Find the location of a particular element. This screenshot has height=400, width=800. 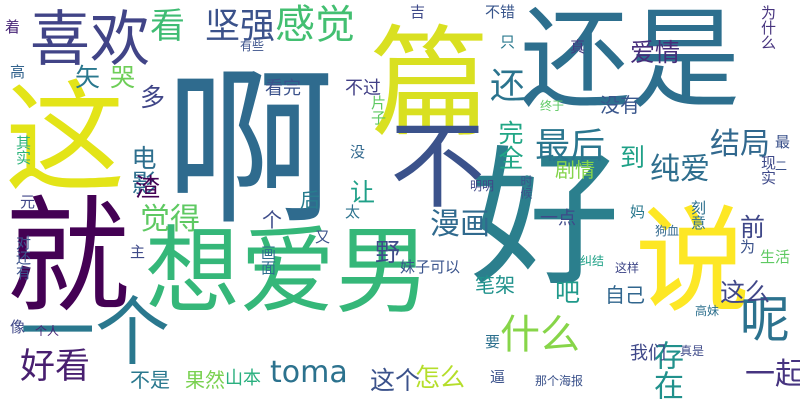

word: 电影 is located at coordinates (142, 170).